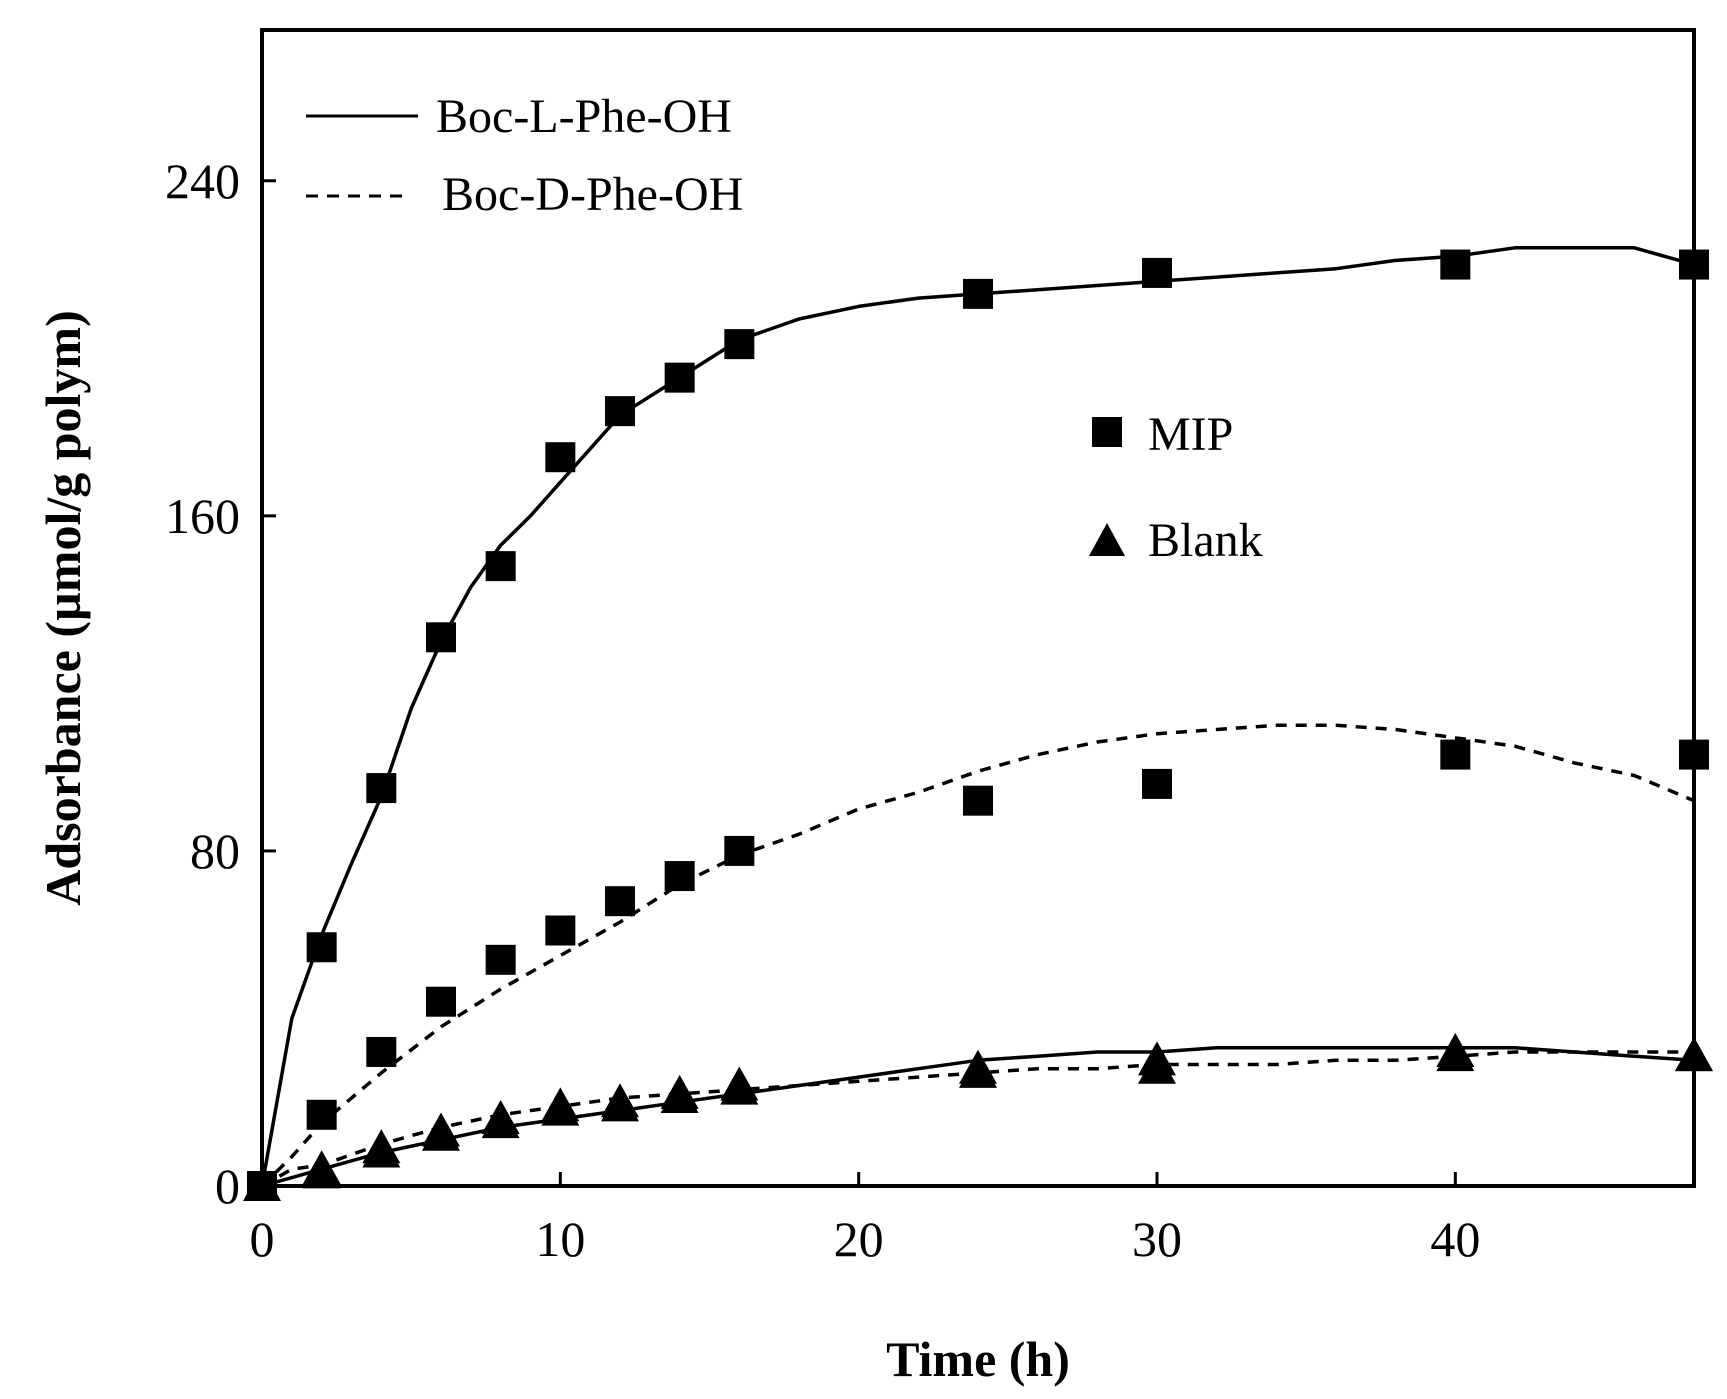 The image size is (1727, 1399). I want to click on x-tick-label: 20, so click(859, 1239).